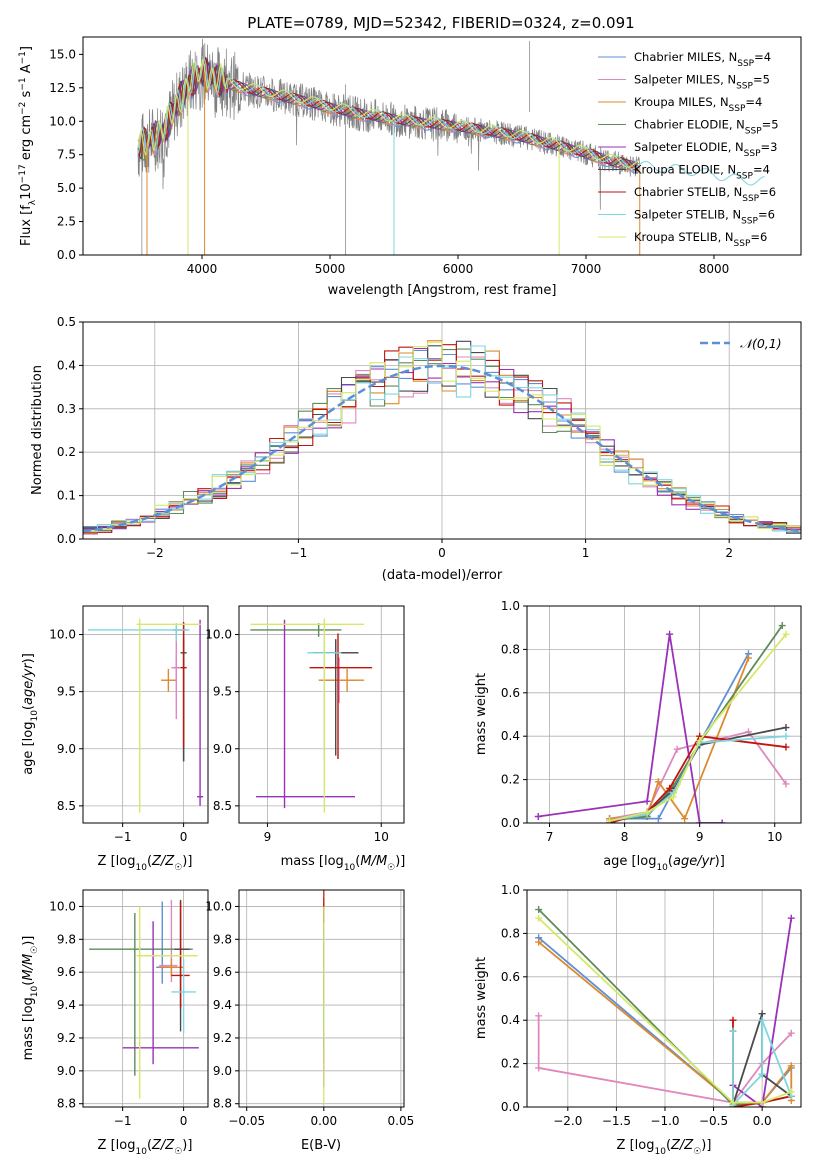  What do you see at coordinates (299, 553) in the screenshot?
I see `x-tick-label: −1` at bounding box center [299, 553].